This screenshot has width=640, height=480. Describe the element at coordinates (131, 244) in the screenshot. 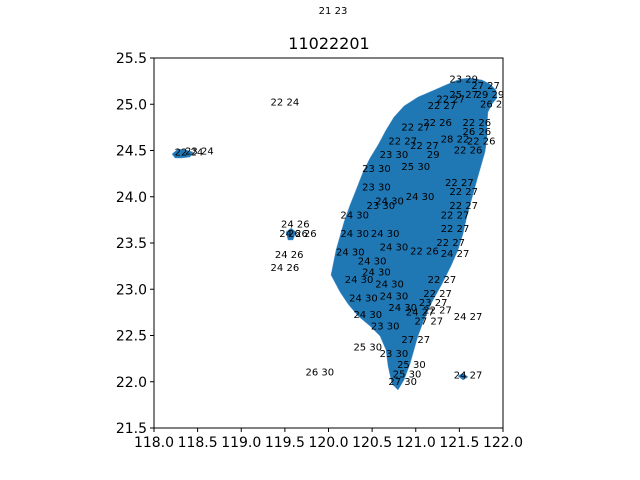

I see `y-tick-label: 23.5` at that location.